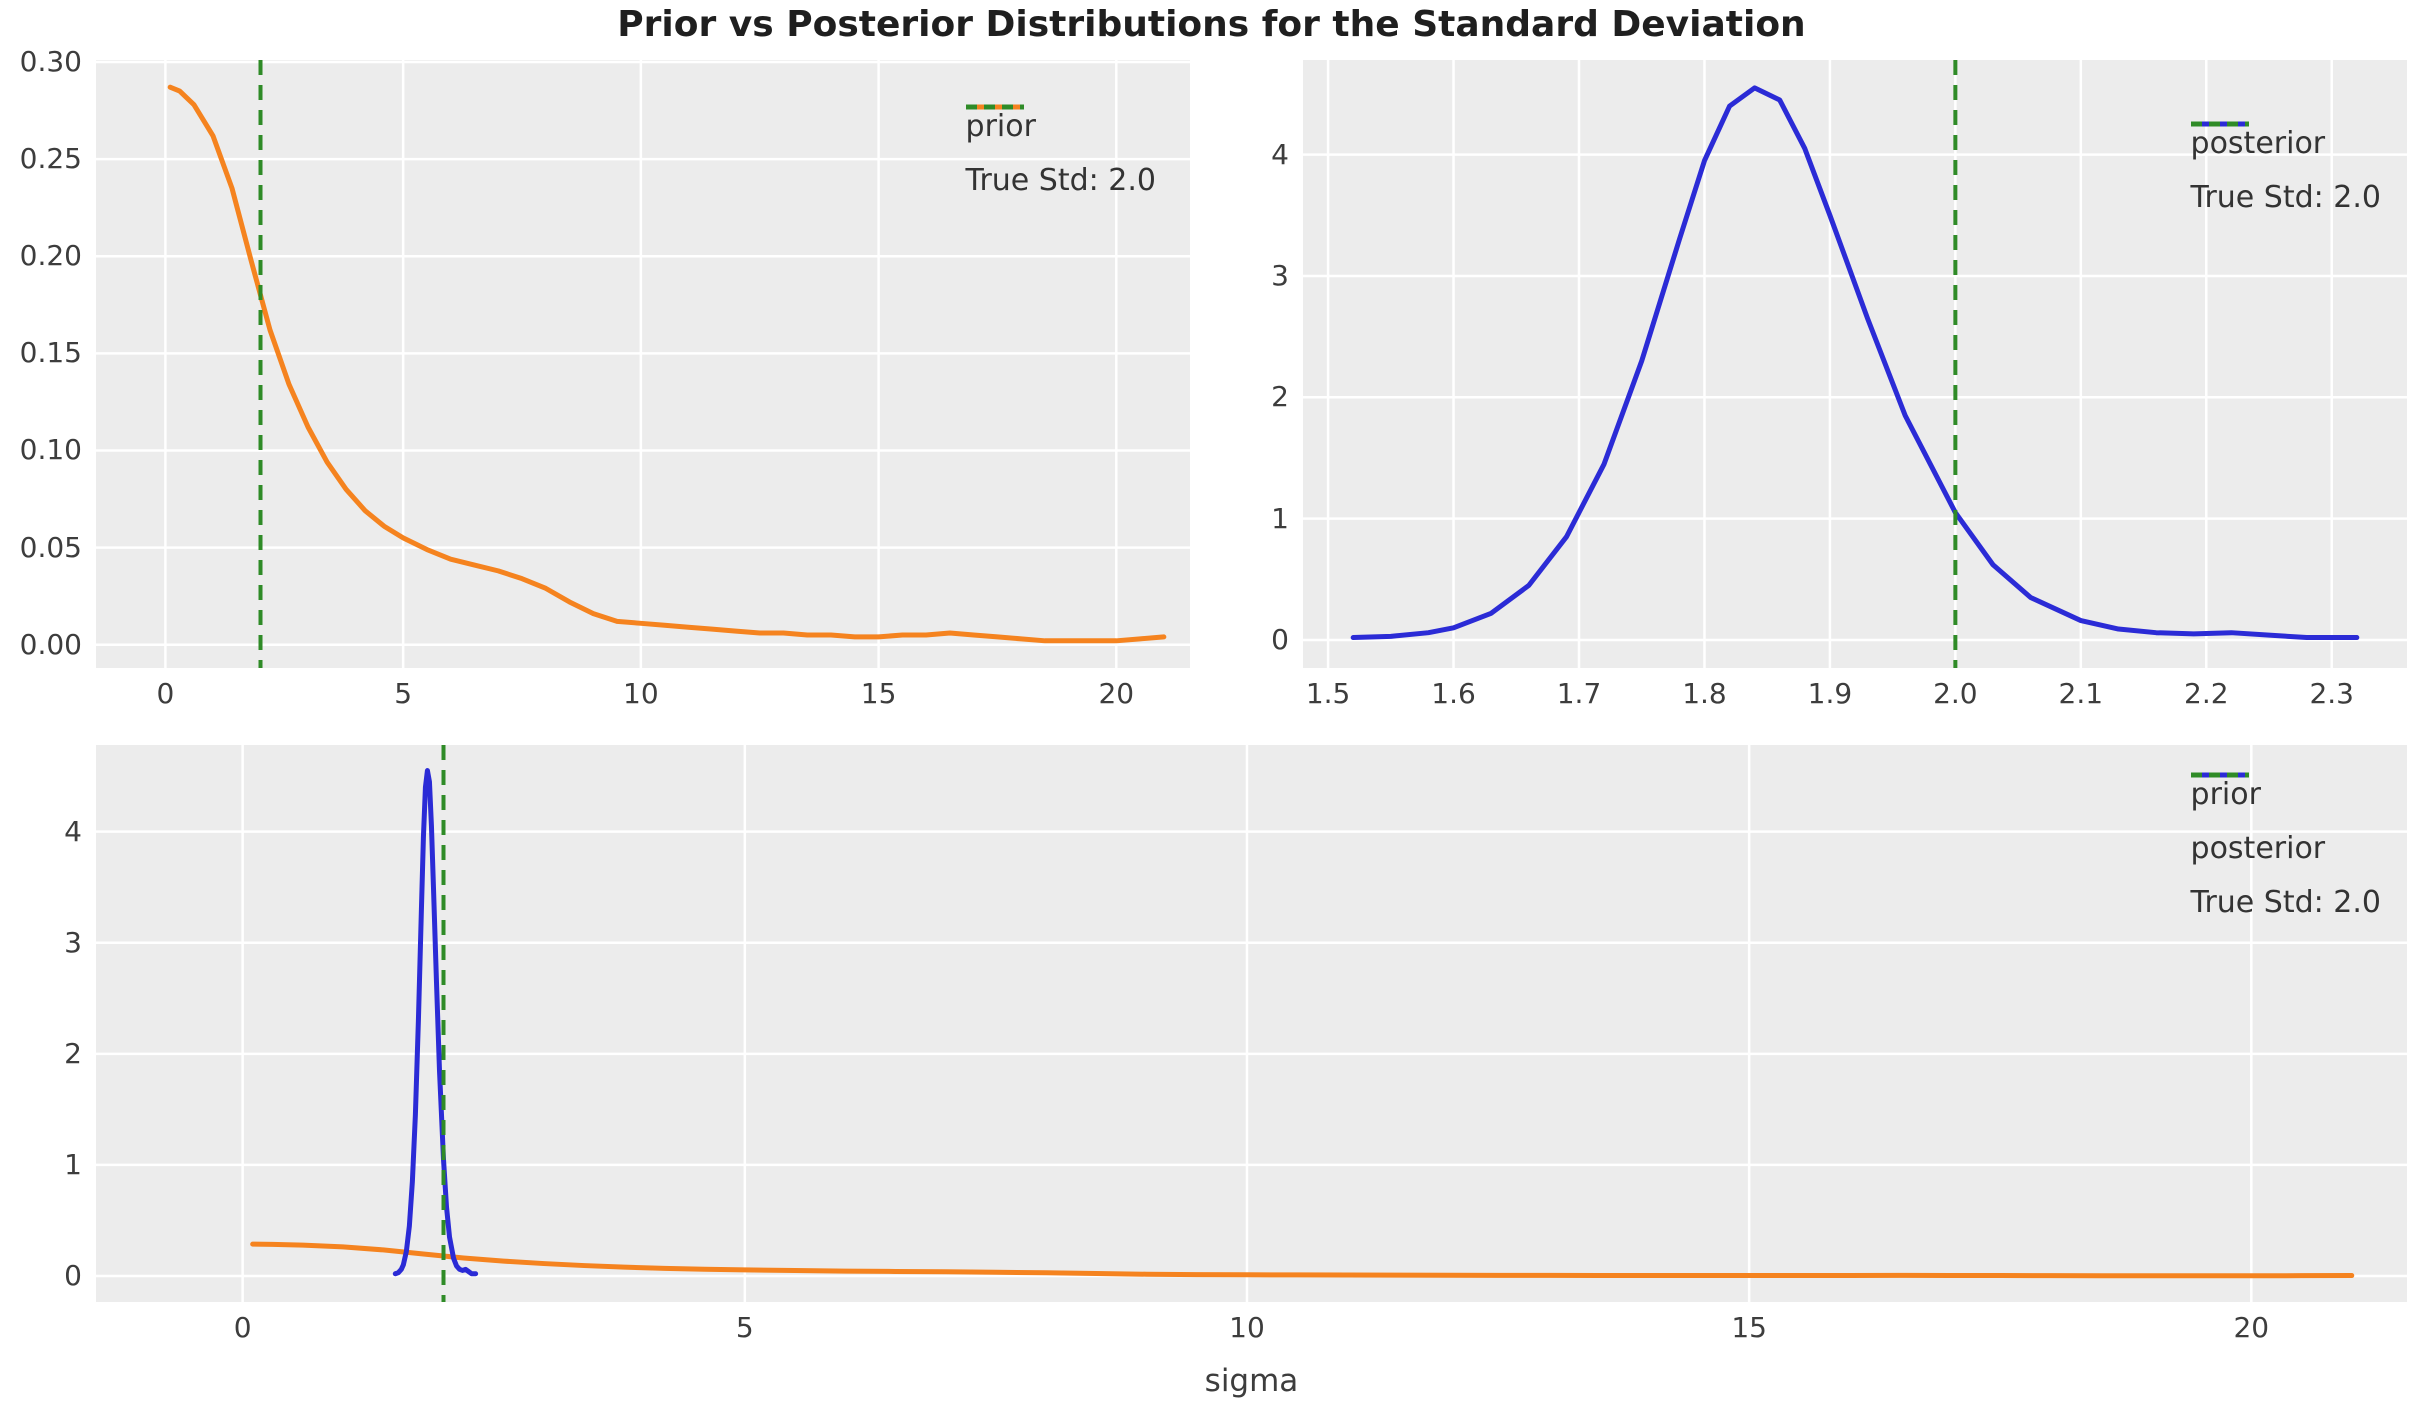 This screenshot has height=1423, width=2423. What do you see at coordinates (2285, 821) in the screenshot?
I see `legend-item-posterior: posterior` at bounding box center [2285, 821].